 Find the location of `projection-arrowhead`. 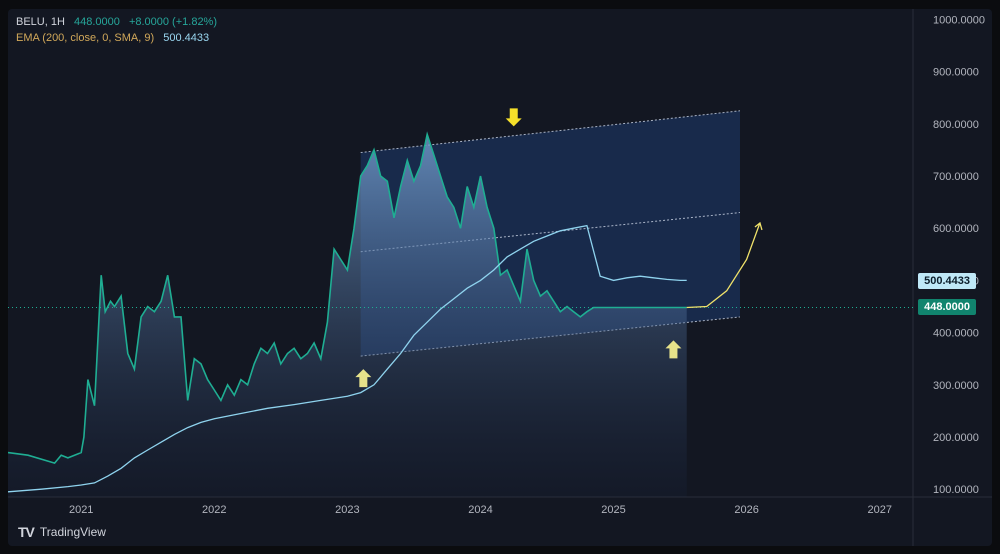

projection-arrowhead is located at coordinates (758, 226).